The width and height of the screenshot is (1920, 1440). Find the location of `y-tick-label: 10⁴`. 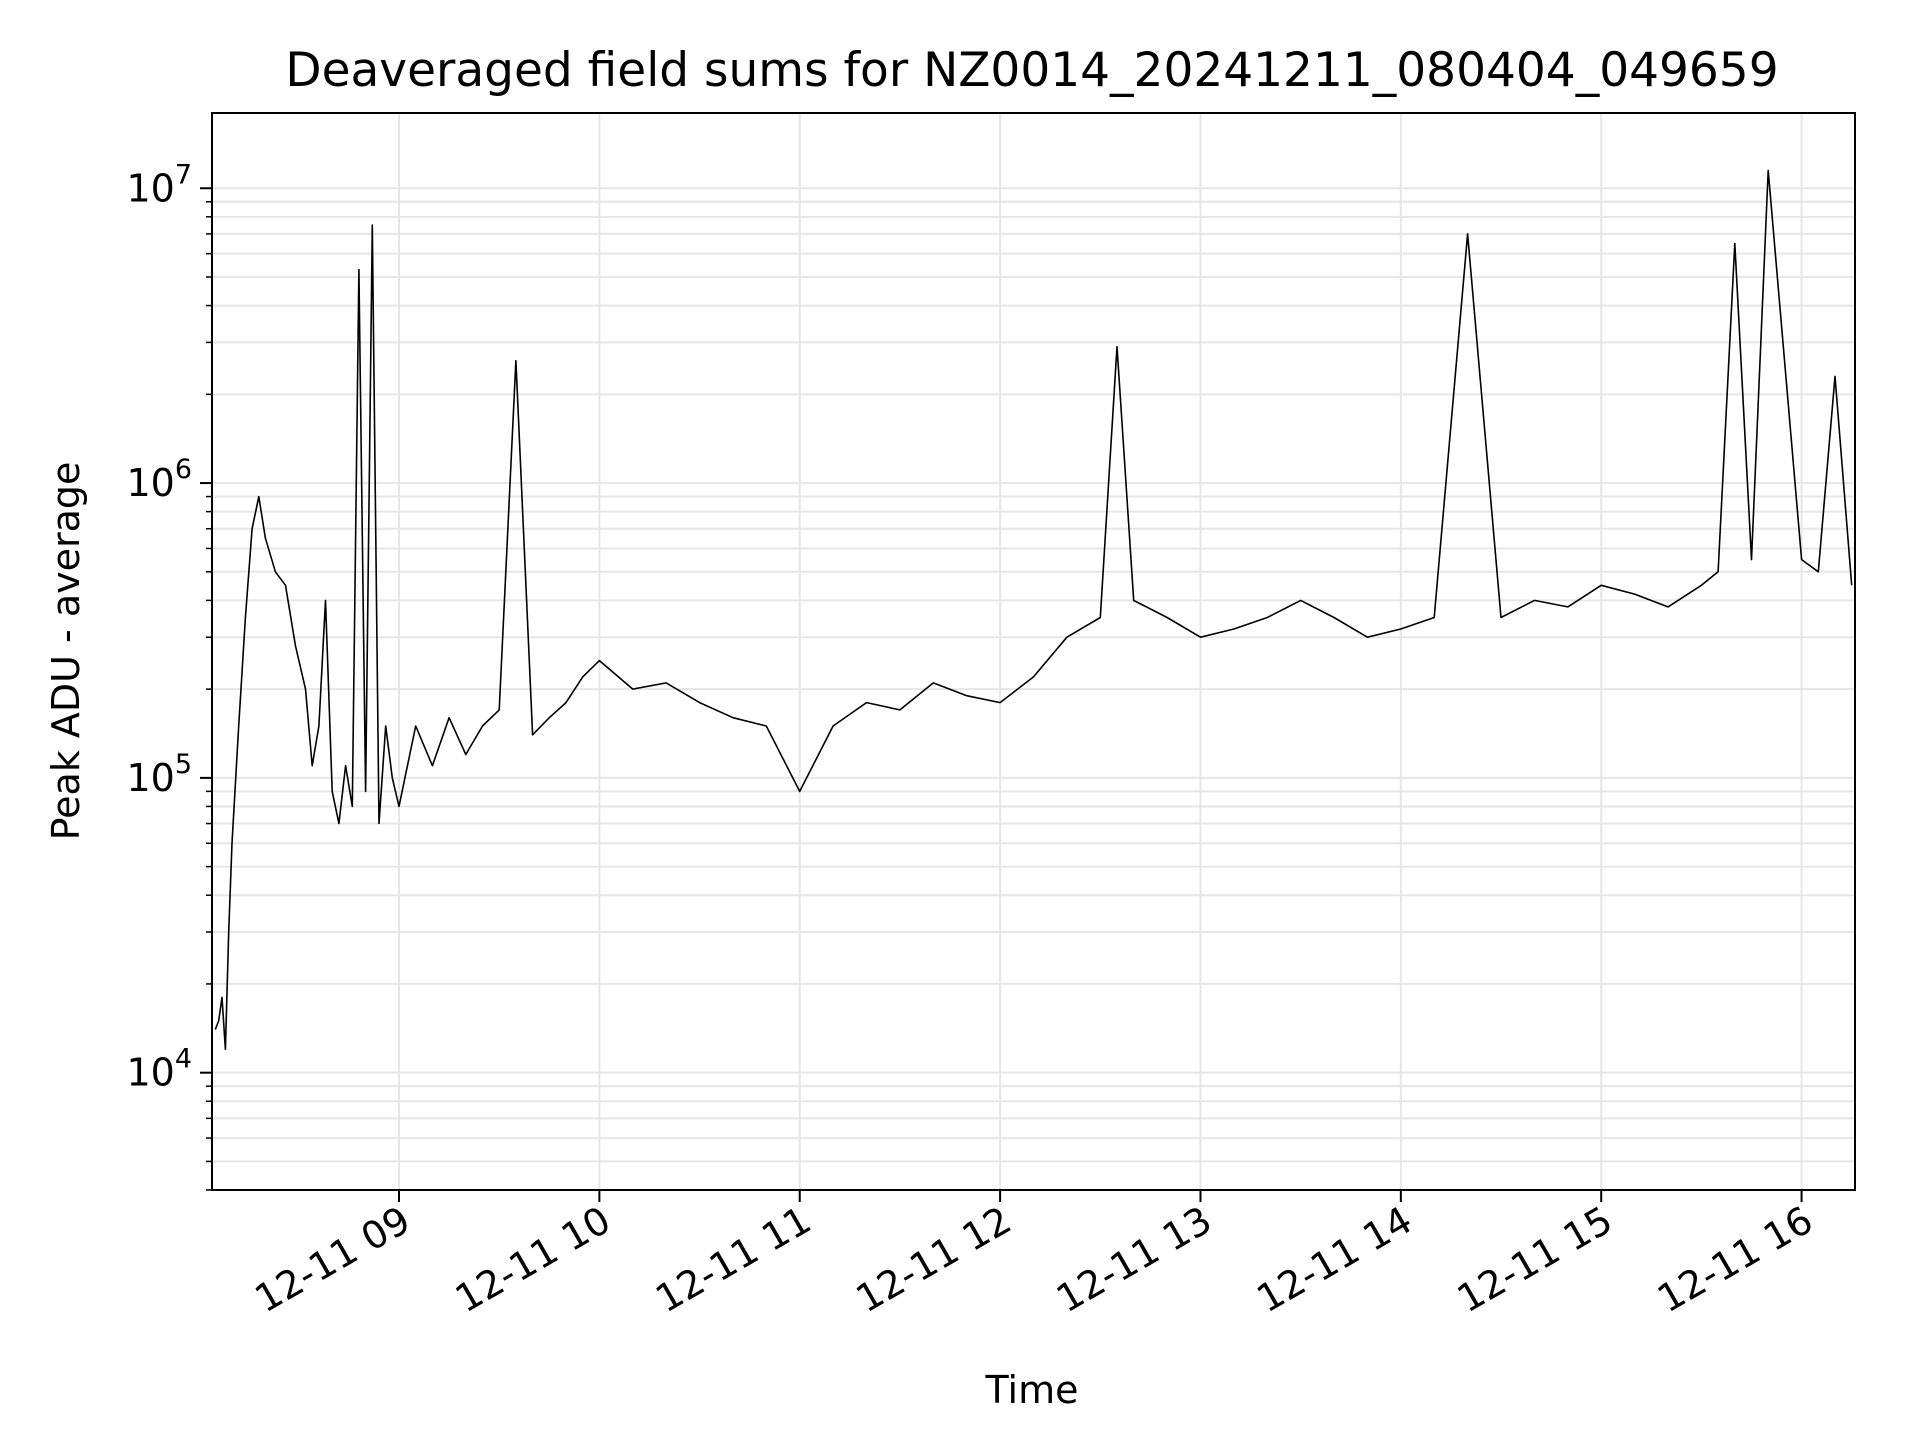

y-tick-label: 10⁴ is located at coordinates (159, 1069).